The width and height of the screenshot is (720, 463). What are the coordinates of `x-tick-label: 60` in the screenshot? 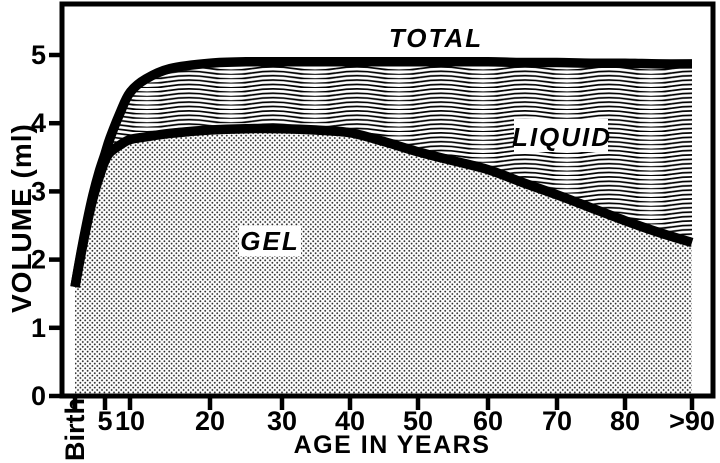 It's located at (488, 421).